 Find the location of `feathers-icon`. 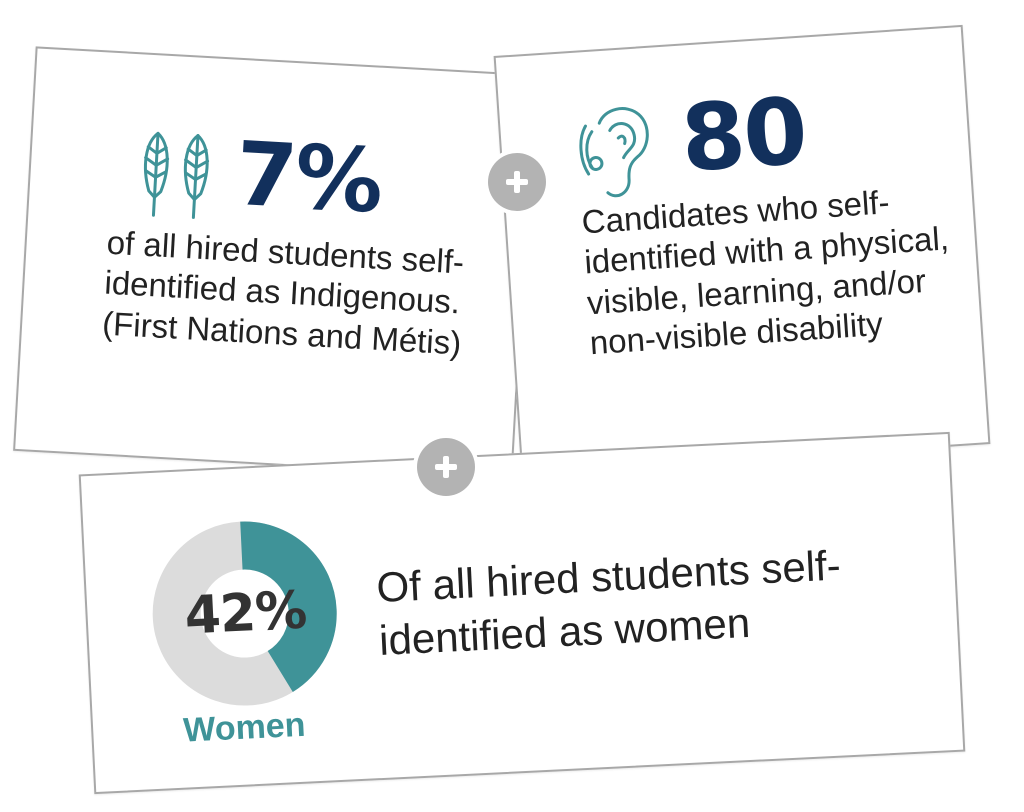

feathers-icon is located at coordinates (176, 175).